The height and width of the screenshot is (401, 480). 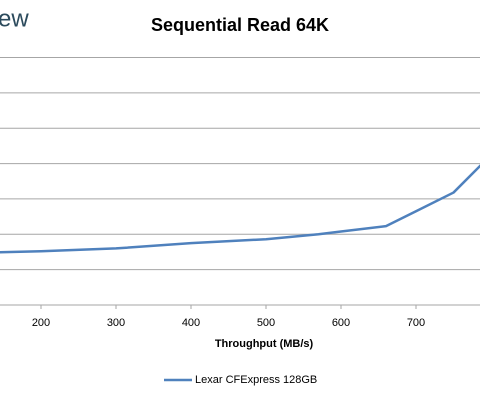 What do you see at coordinates (14, 18) in the screenshot?
I see `brand-logo: ew` at bounding box center [14, 18].